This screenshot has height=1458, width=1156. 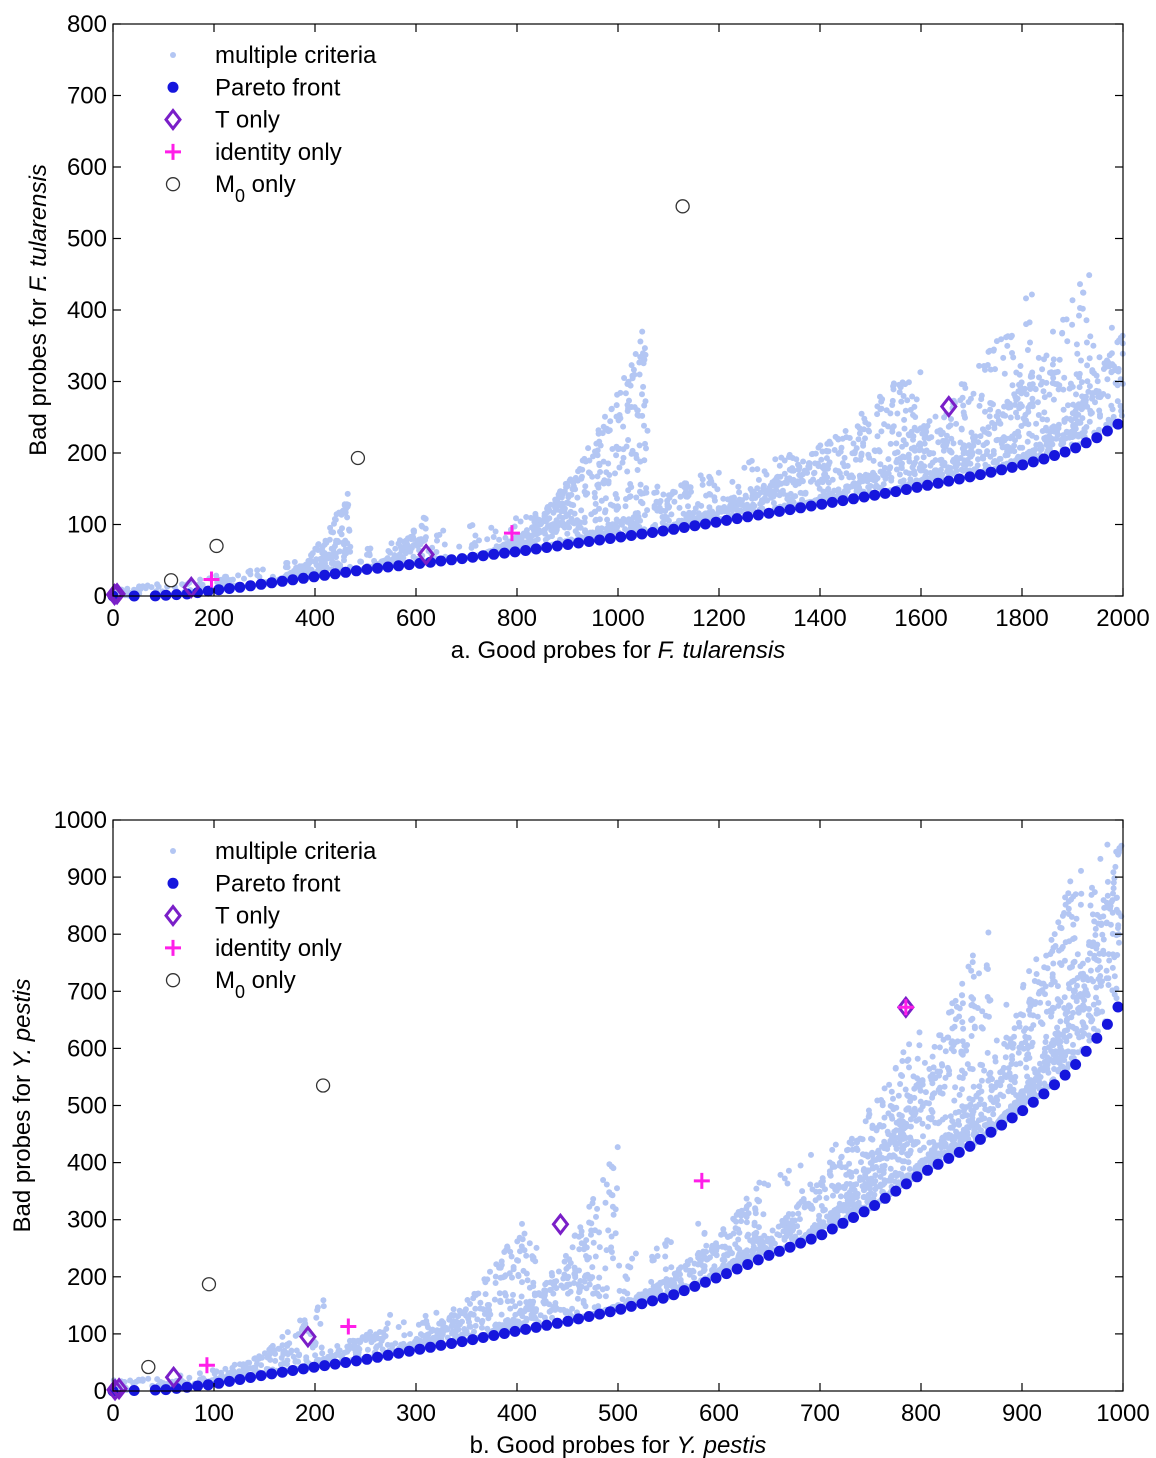 What do you see at coordinates (87, 96) in the screenshot?
I see `y-tick-label: 700` at bounding box center [87, 96].